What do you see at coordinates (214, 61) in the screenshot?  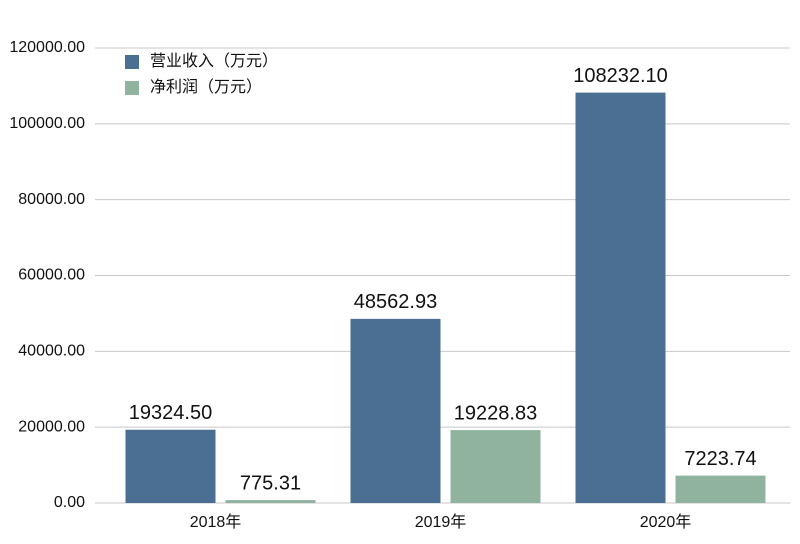 I see `legend-label: 营业收入（万元）` at bounding box center [214, 61].